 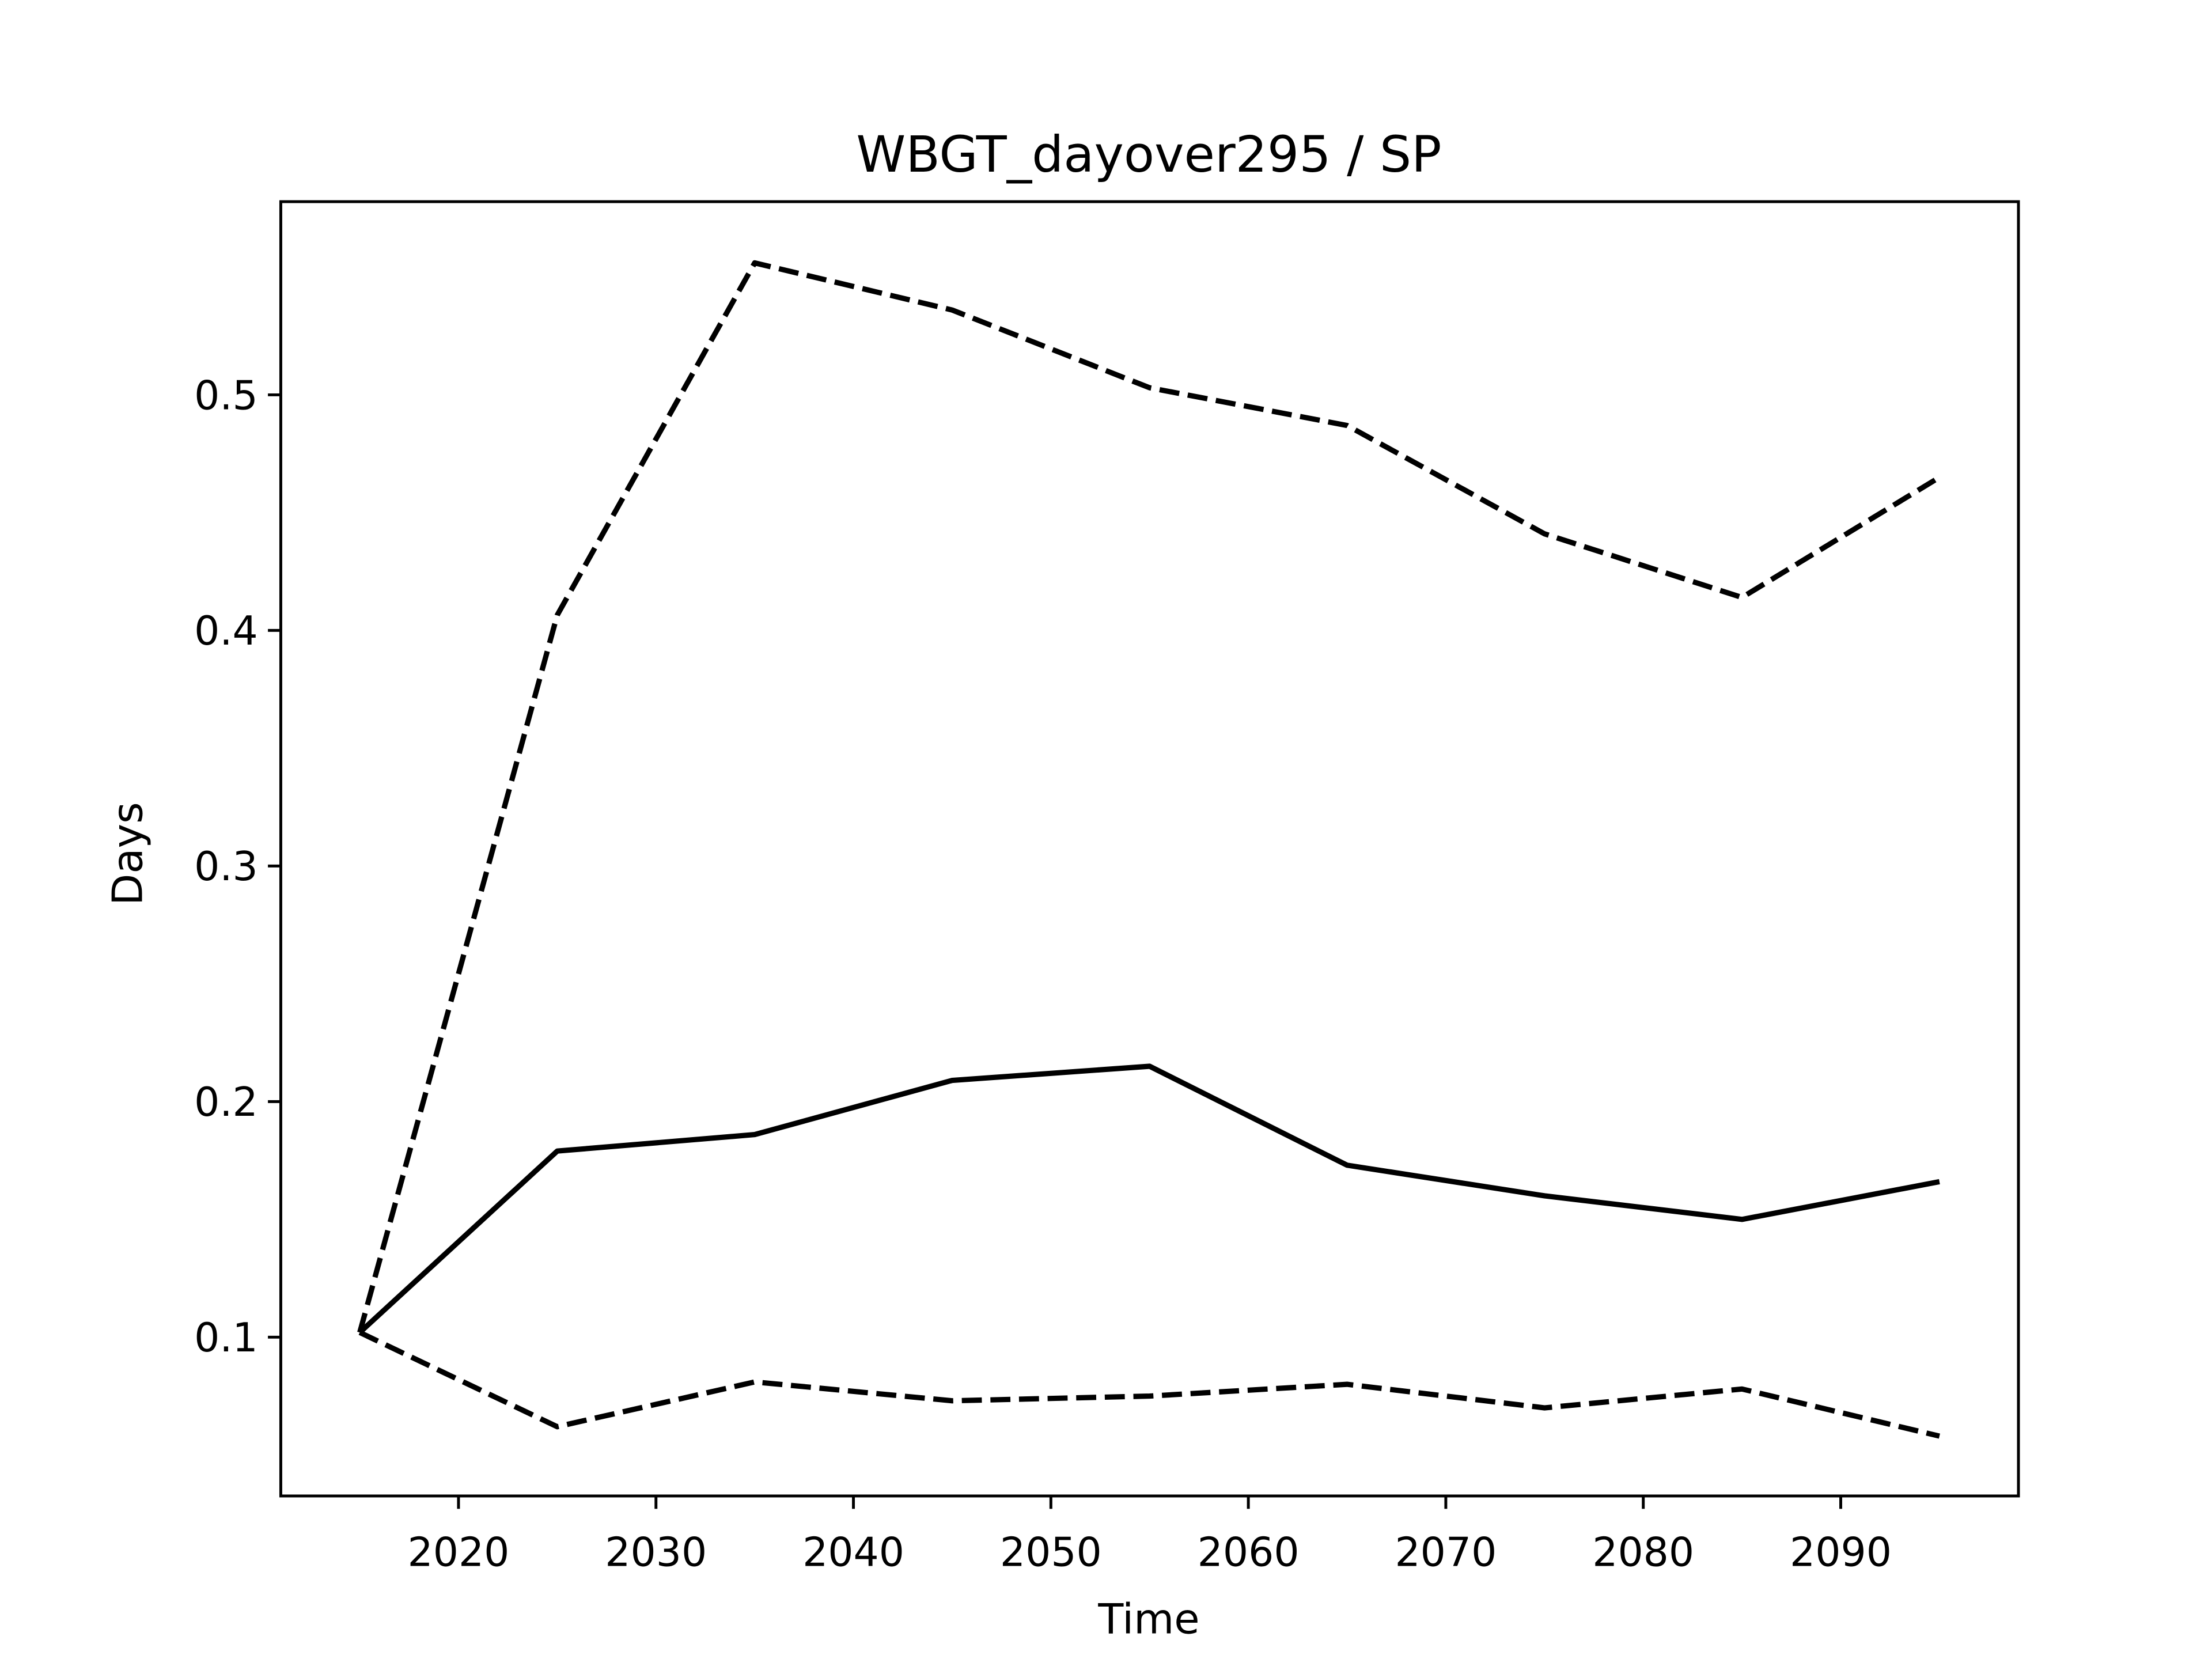 What do you see at coordinates (1148, 155) in the screenshot?
I see `chart-title: WBGT_dayover295 / SP` at bounding box center [1148, 155].